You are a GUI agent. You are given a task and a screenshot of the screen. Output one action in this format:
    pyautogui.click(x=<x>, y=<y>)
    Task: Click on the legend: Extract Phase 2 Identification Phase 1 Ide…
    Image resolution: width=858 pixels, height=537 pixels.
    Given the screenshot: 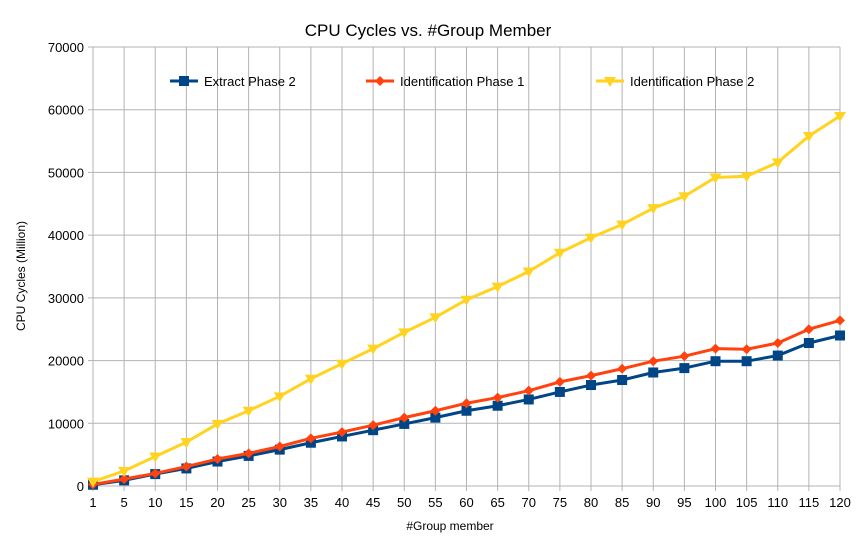 What is the action you would take?
    pyautogui.click(x=462, y=81)
    